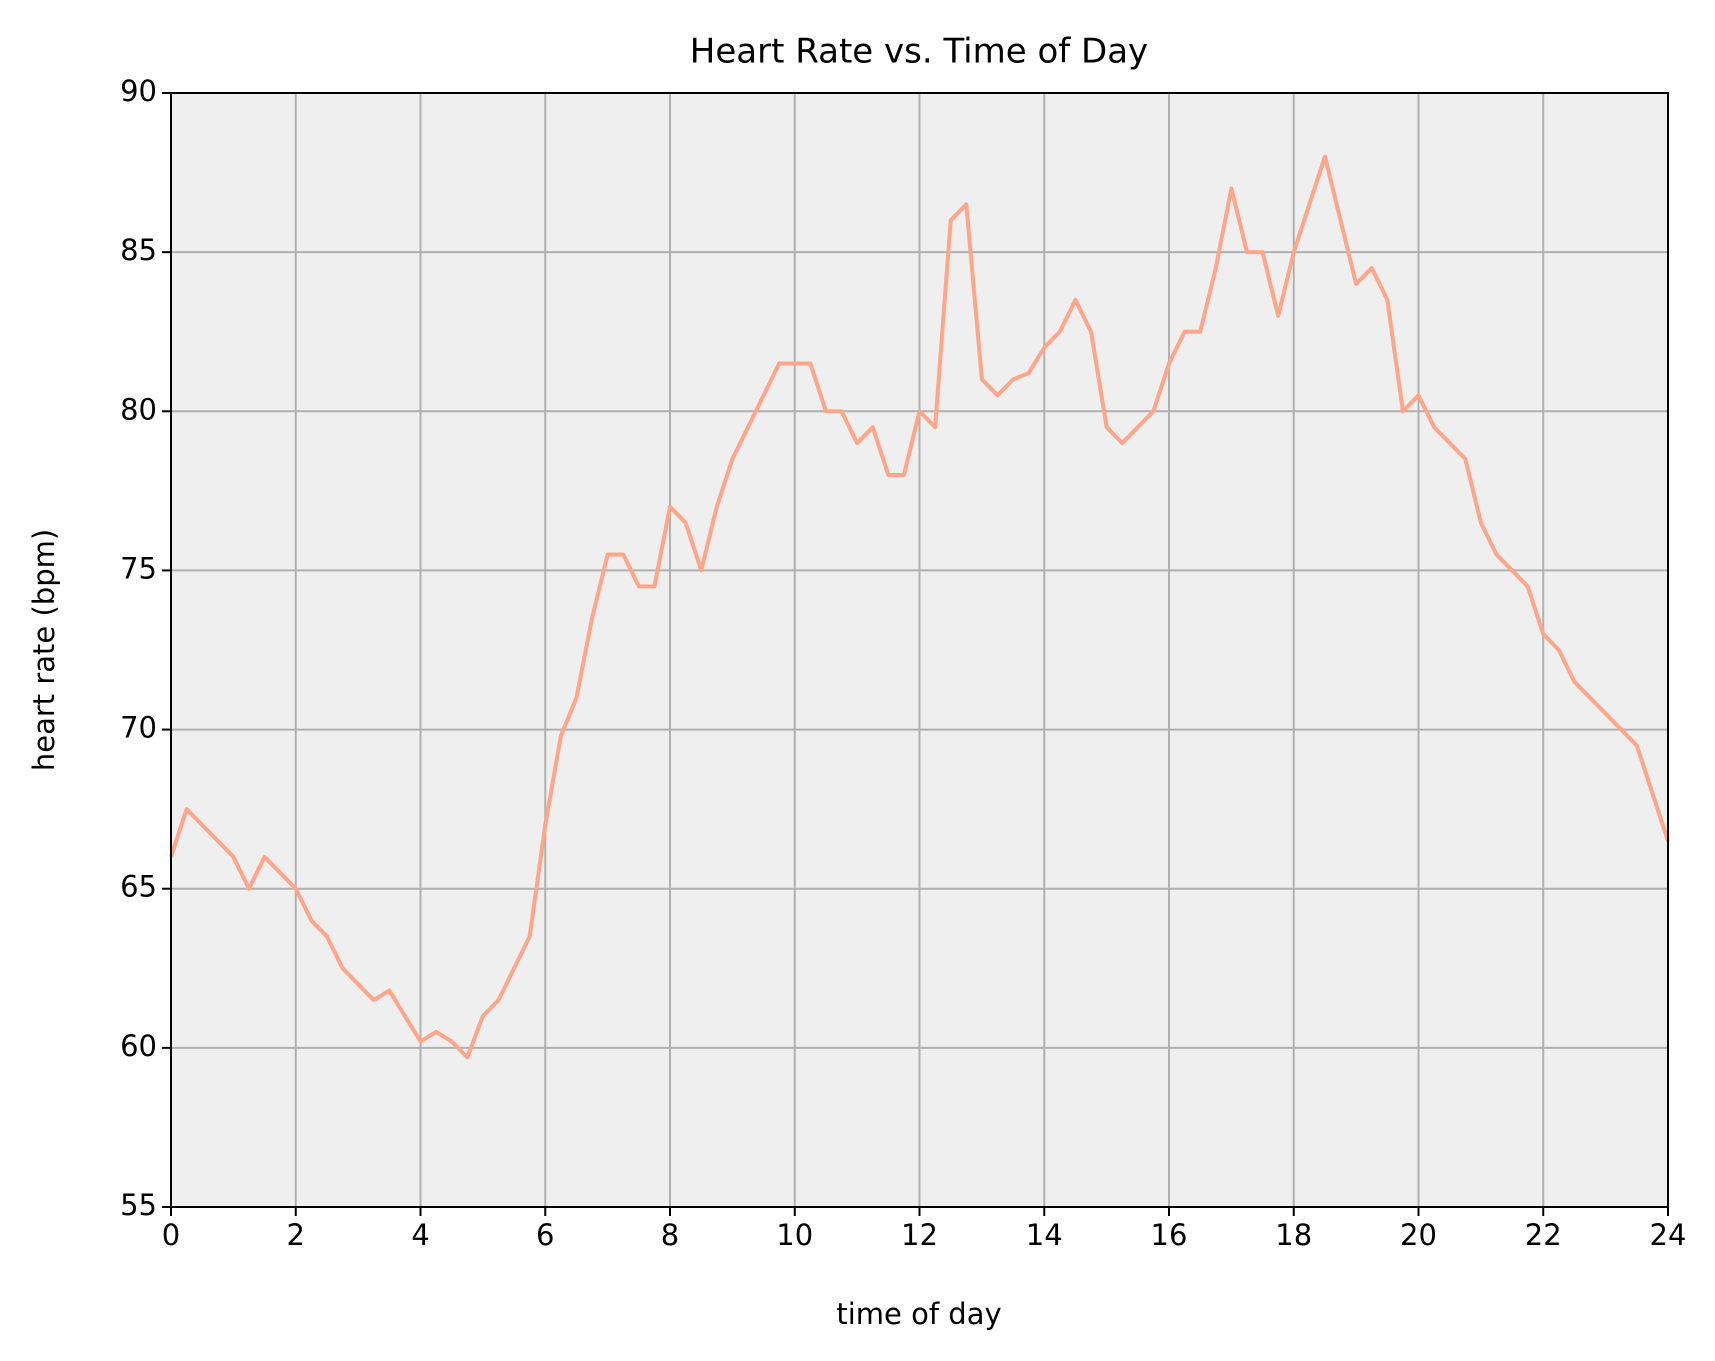  What do you see at coordinates (1293, 1235) in the screenshot?
I see `x-tick-label: 18` at bounding box center [1293, 1235].